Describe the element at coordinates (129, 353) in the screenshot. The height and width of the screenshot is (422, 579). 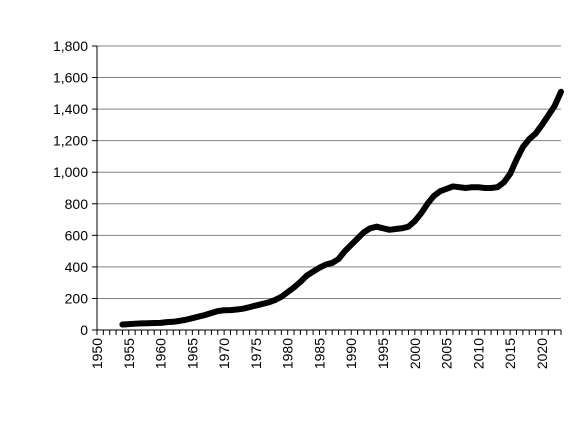
I see `x-tick-label: 1955` at that location.